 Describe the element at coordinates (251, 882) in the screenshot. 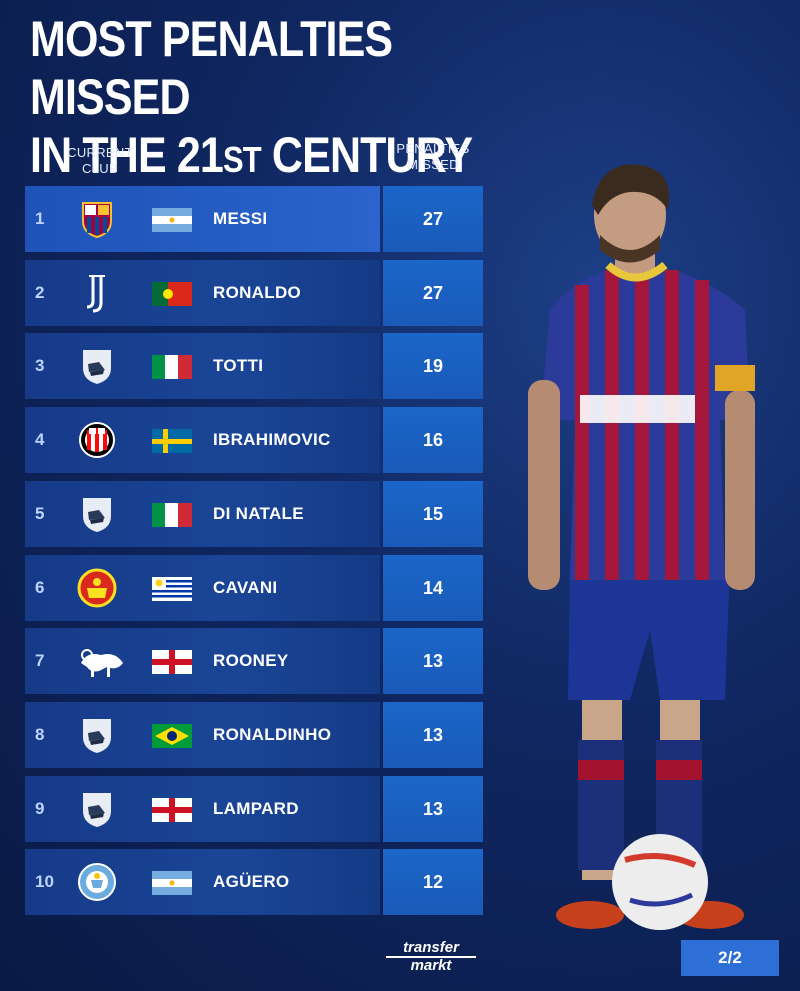

I see `player-name: AGÜERO` at that location.